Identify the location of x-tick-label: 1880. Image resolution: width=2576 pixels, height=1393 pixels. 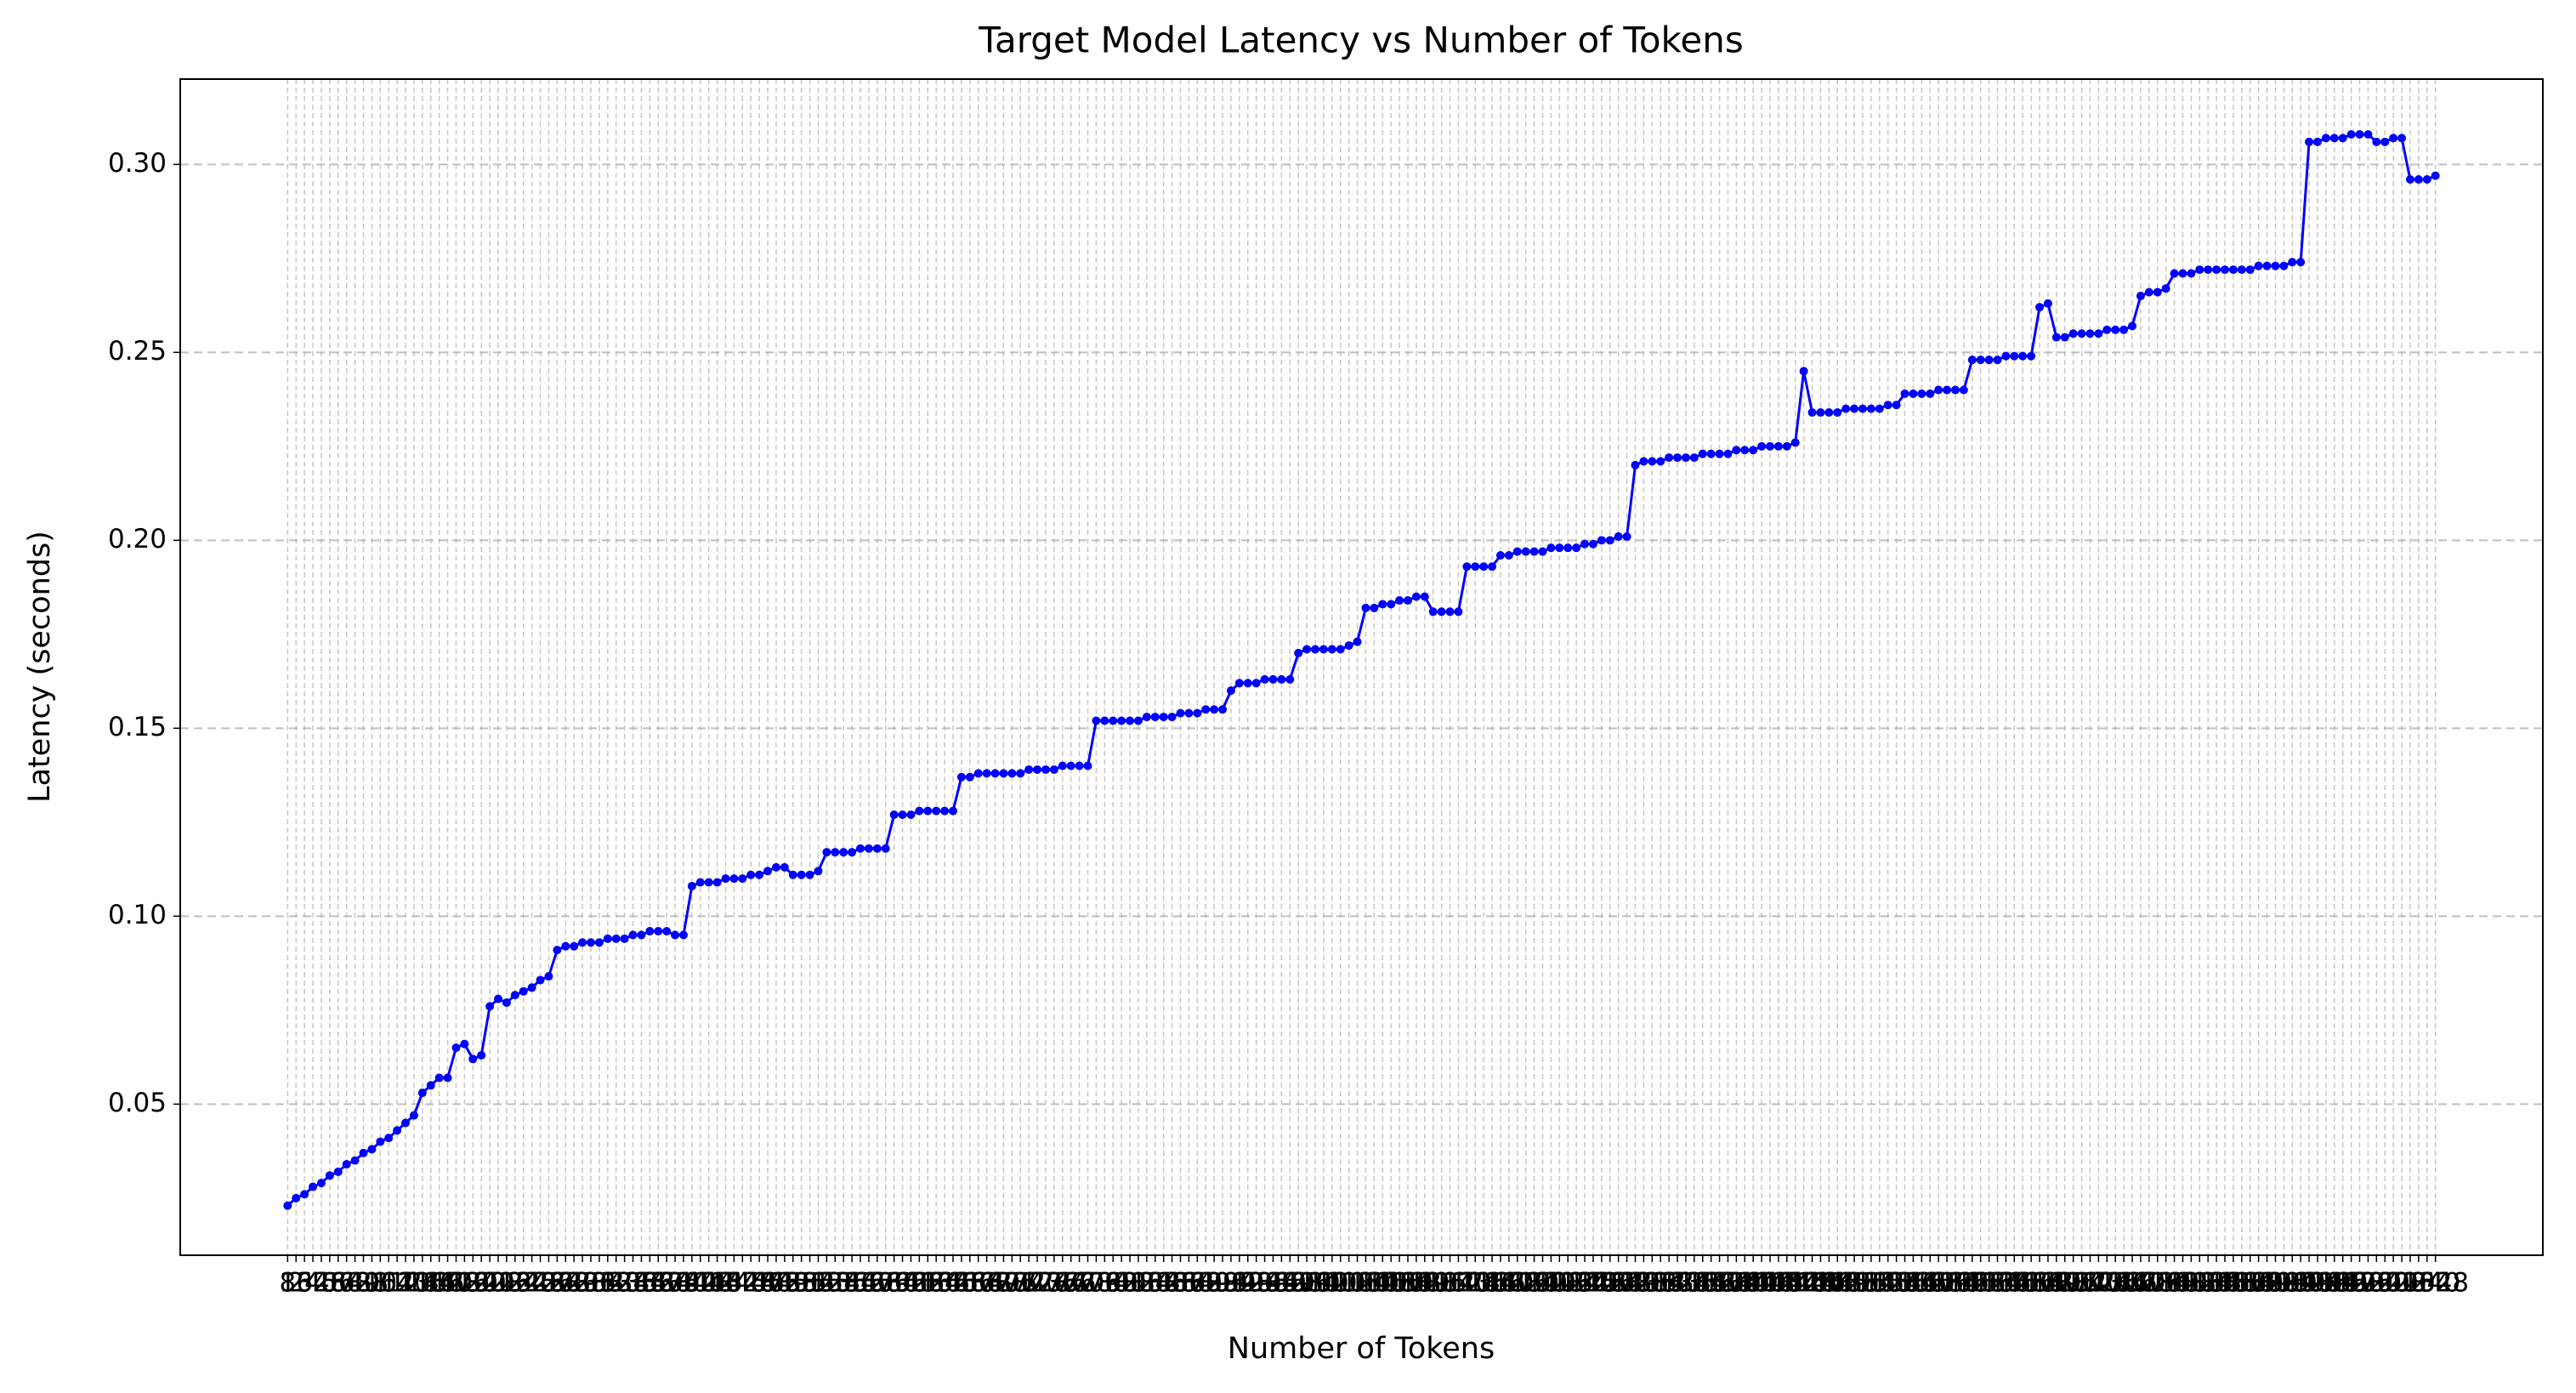
(2258, 1283).